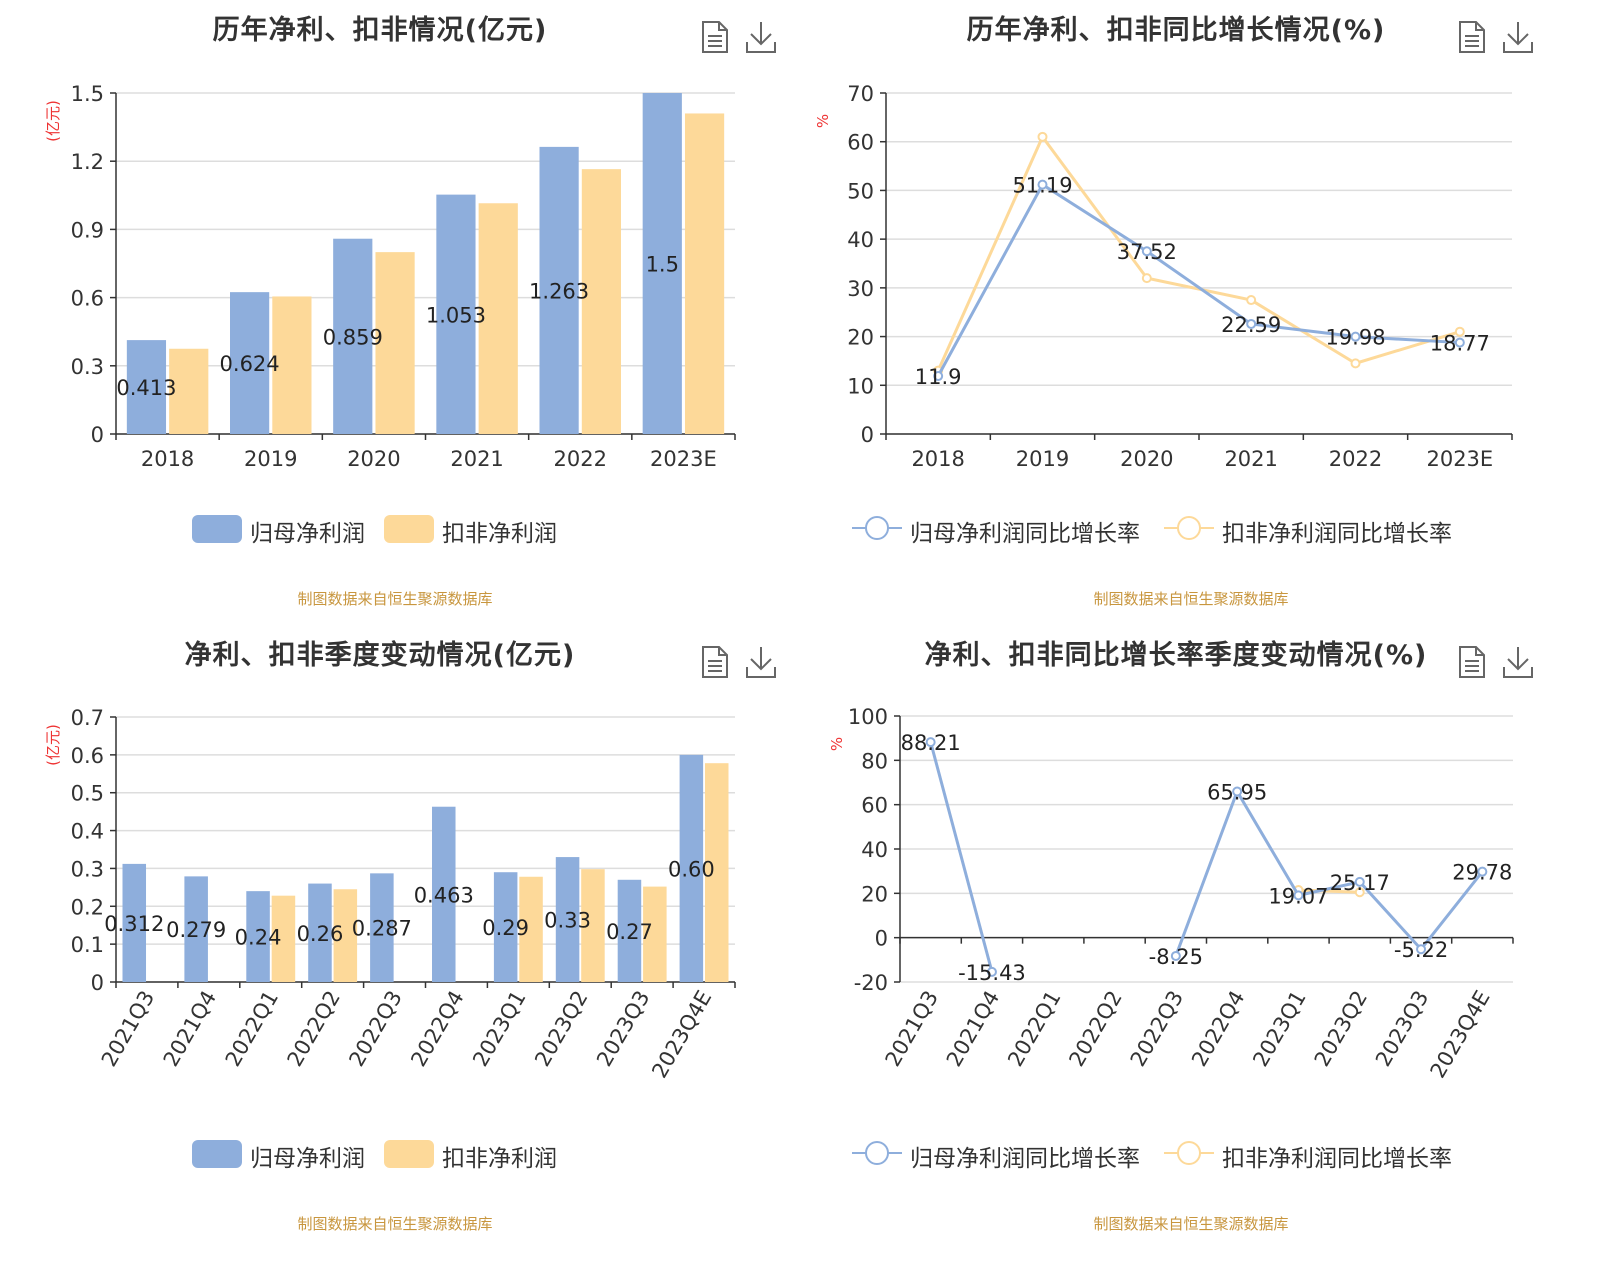 Image resolution: width=1613 pixels, height=1261 pixels. What do you see at coordinates (1460, 344) in the screenshot?
I see `data-label: 18.77` at bounding box center [1460, 344].